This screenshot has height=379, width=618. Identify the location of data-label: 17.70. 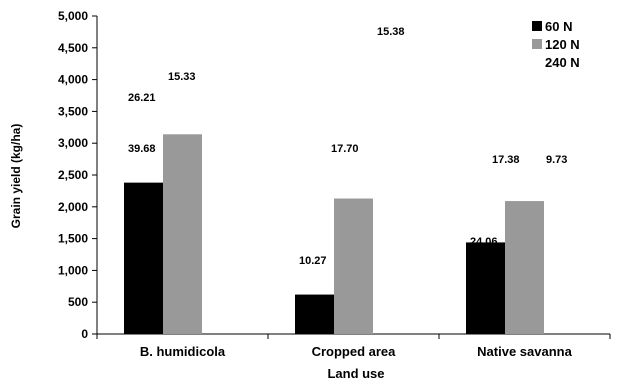
(345, 149).